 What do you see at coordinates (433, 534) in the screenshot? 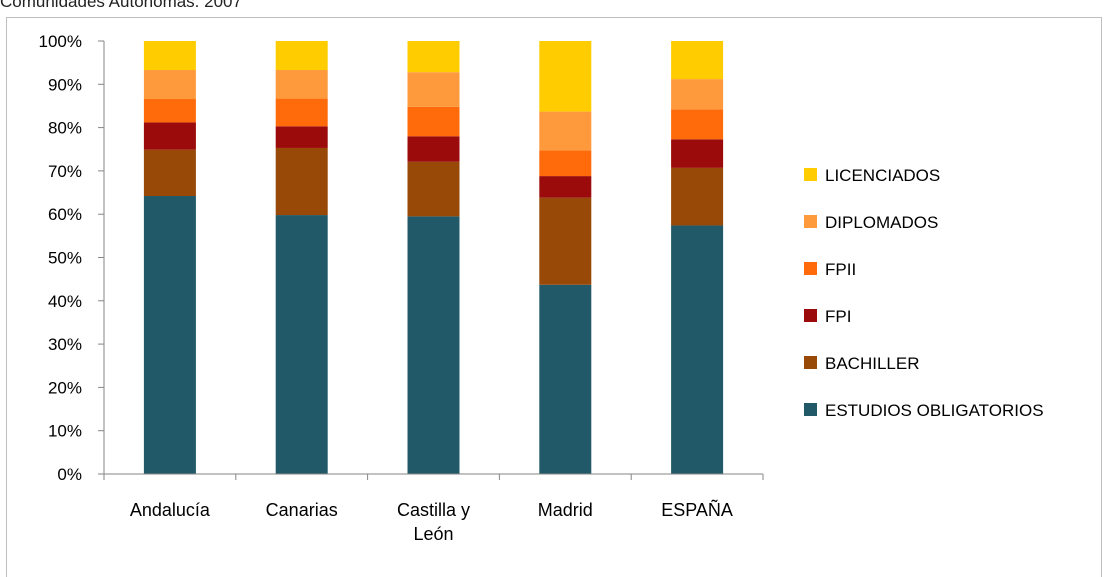
I see `x-tick-label: León` at bounding box center [433, 534].